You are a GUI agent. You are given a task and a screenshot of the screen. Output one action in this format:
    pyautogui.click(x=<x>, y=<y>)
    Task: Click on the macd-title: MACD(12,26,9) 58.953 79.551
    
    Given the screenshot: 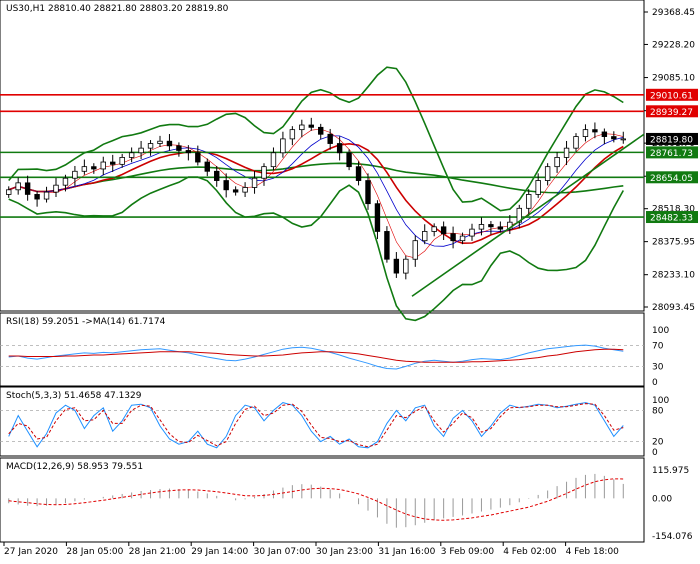 What is the action you would take?
    pyautogui.click(x=74, y=467)
    